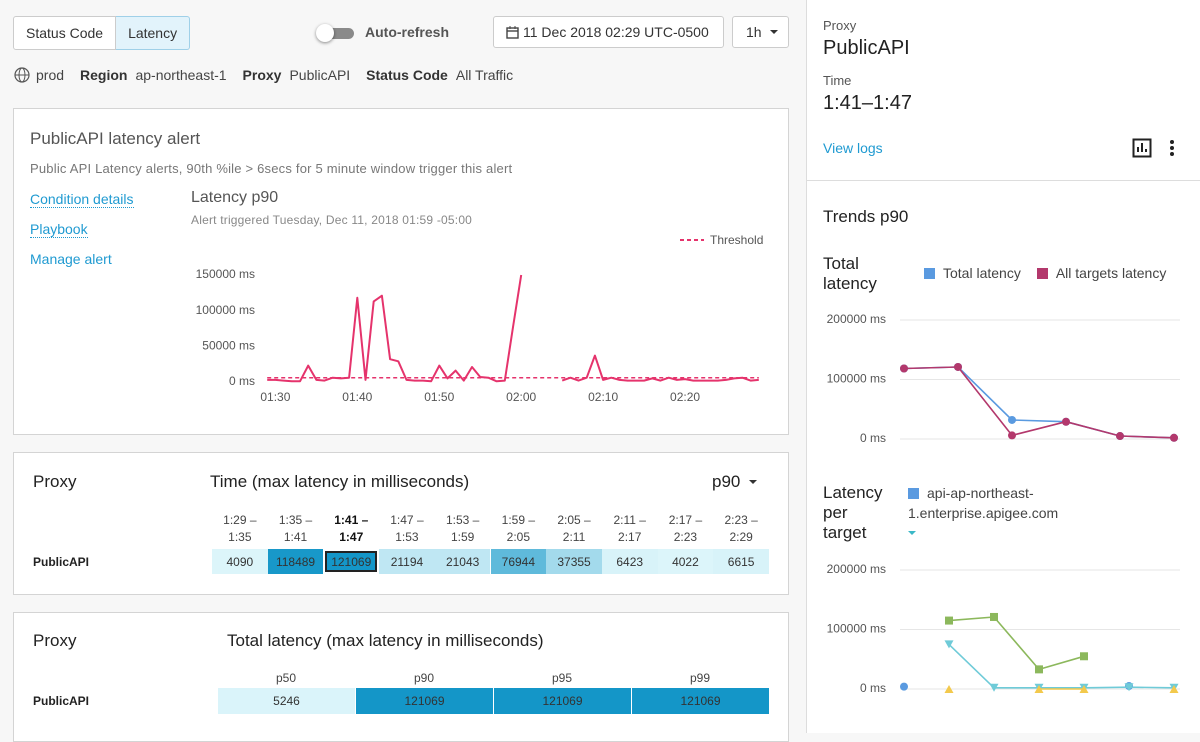 This screenshot has width=1200, height=742. Describe the element at coordinates (240, 561) in the screenshot. I see `latency-cell: 4090` at that location.